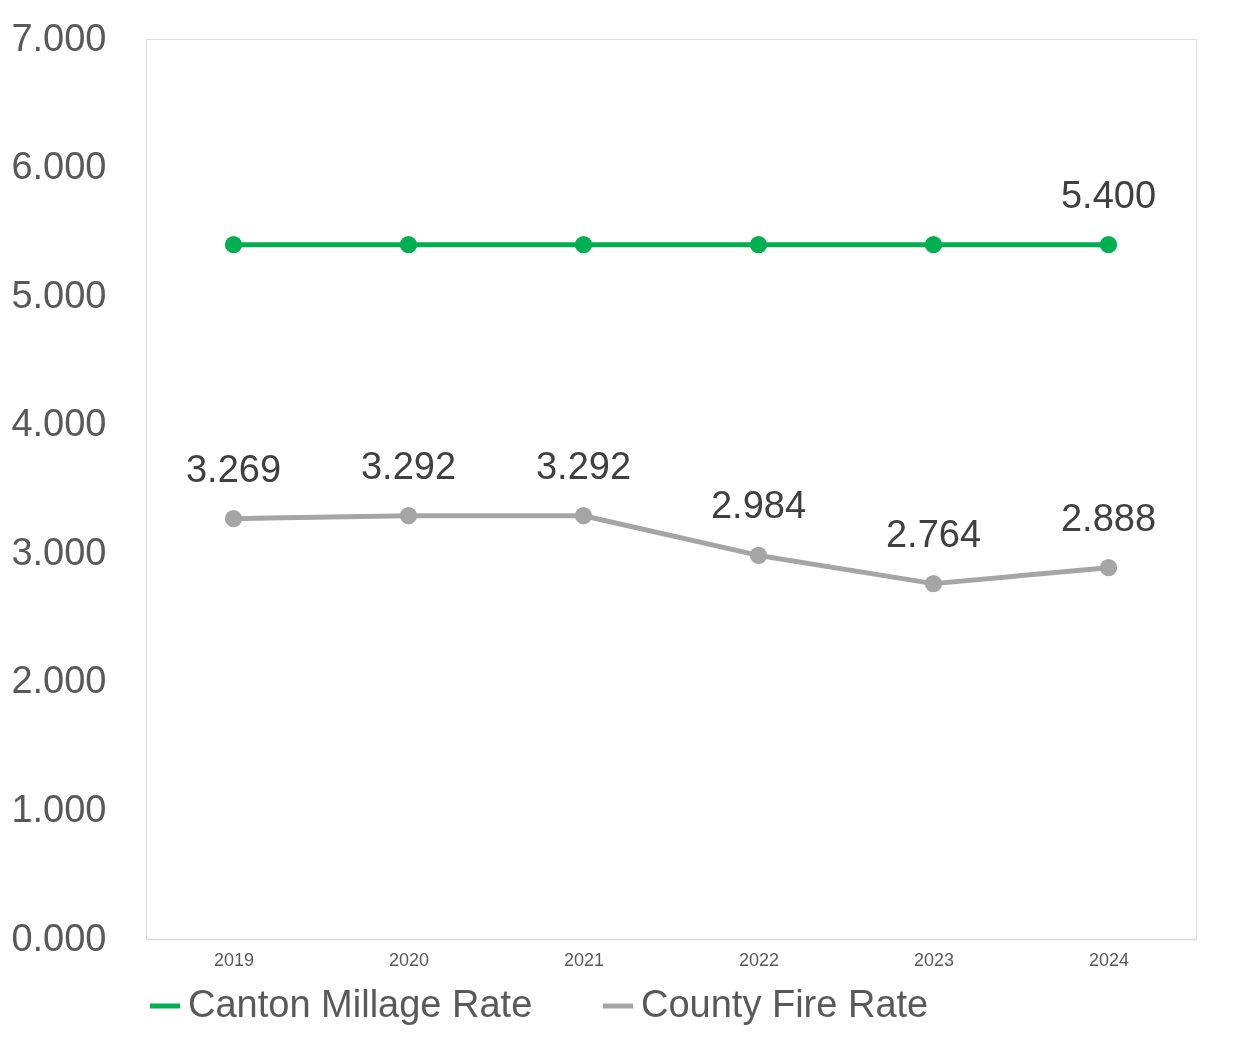 The height and width of the screenshot is (1050, 1248). I want to click on data-label: 5.400, so click(1108, 194).